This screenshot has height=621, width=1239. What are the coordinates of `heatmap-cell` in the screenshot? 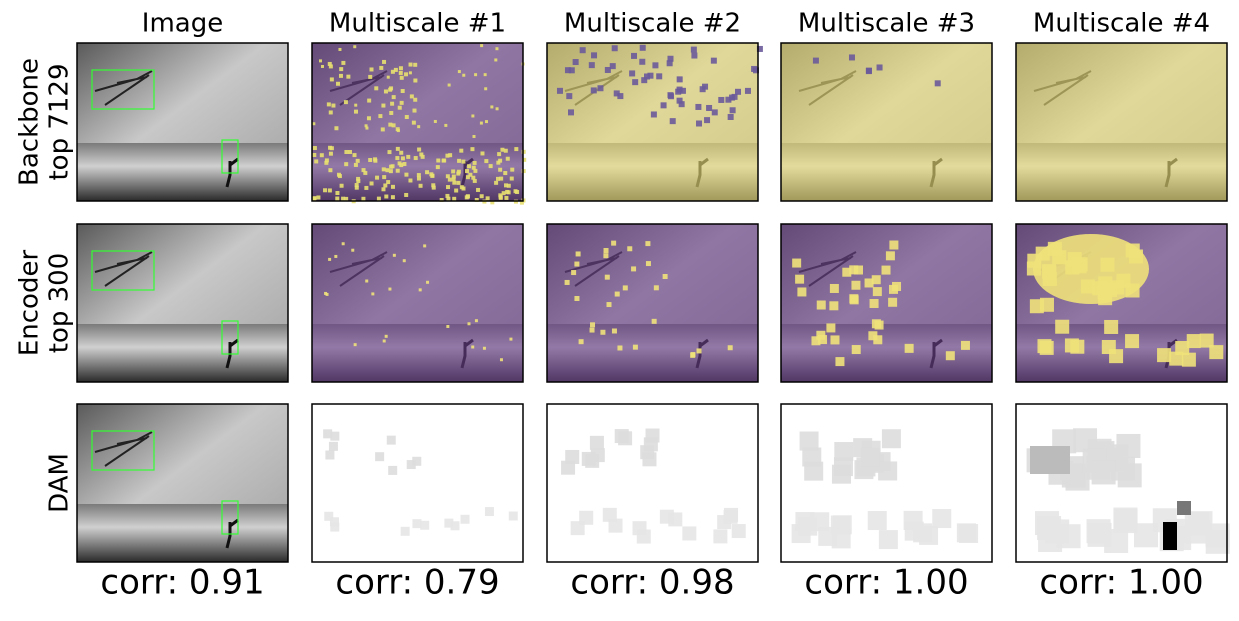 It's located at (1184, 508).